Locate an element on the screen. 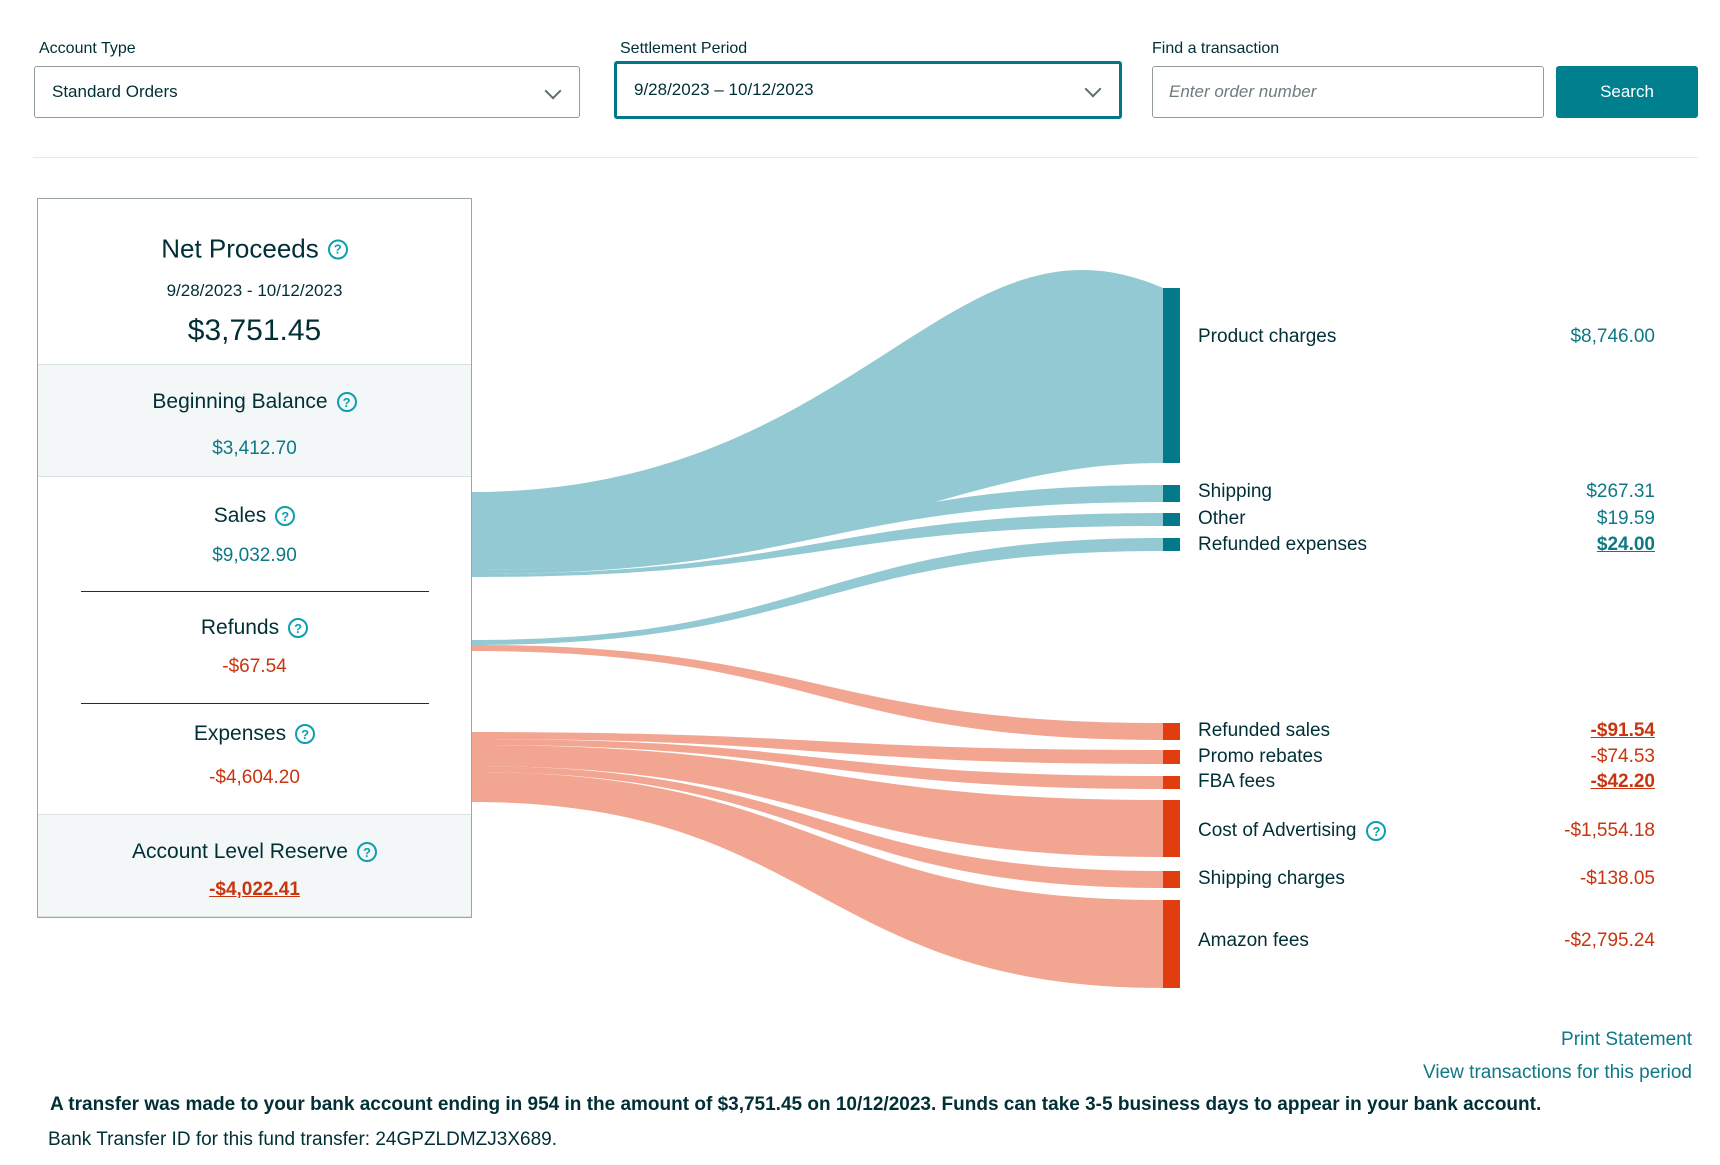  section-amount: -$67.54 is located at coordinates (254, 666).